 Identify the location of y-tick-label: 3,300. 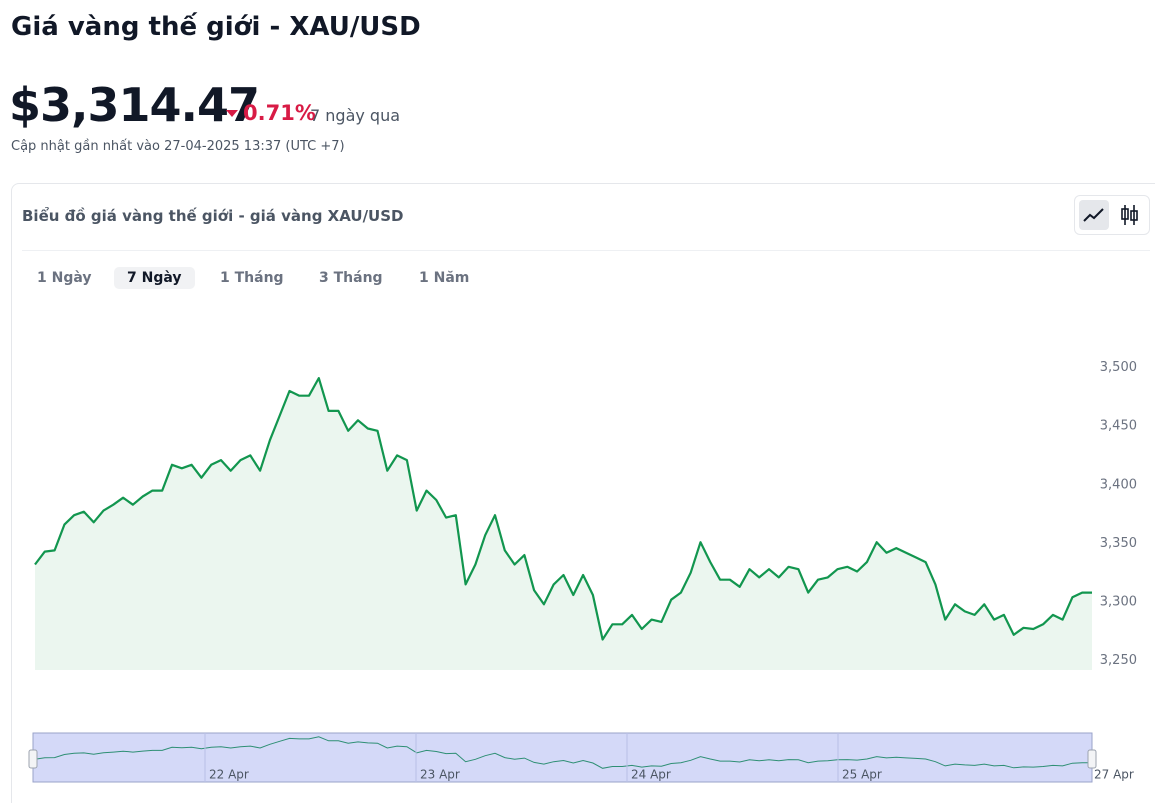
(1118, 602).